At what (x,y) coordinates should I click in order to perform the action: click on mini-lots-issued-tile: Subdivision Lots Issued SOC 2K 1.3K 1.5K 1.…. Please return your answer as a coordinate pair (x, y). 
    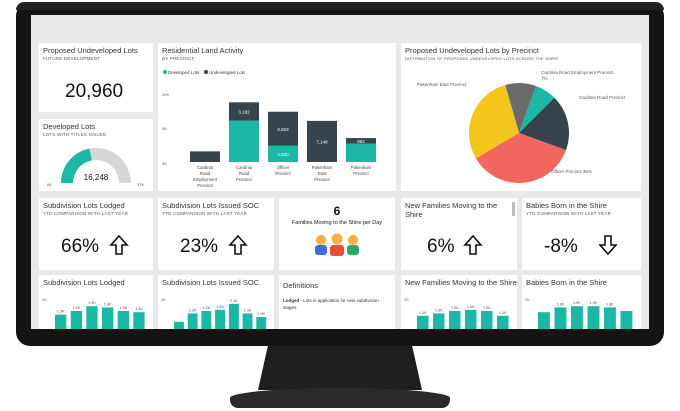
    Looking at the image, I should click on (216, 302).